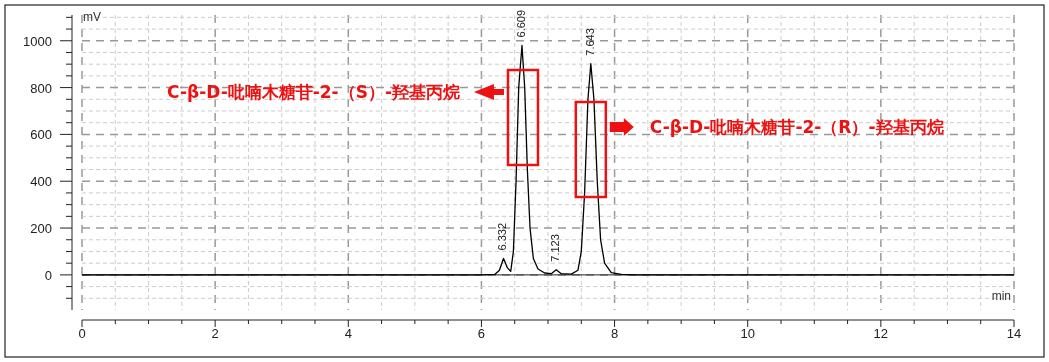 The image size is (1049, 362). What do you see at coordinates (215, 333) in the screenshot?
I see `x-tick-label: 2` at bounding box center [215, 333].